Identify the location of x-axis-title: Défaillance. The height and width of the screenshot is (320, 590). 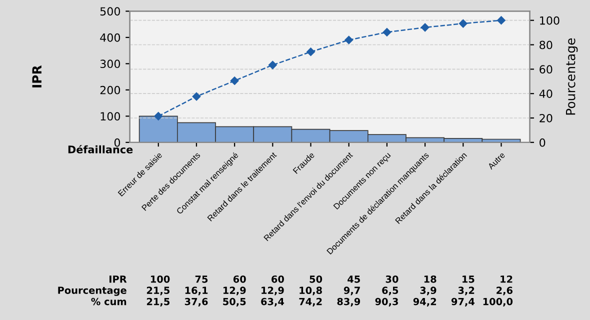
(100, 149).